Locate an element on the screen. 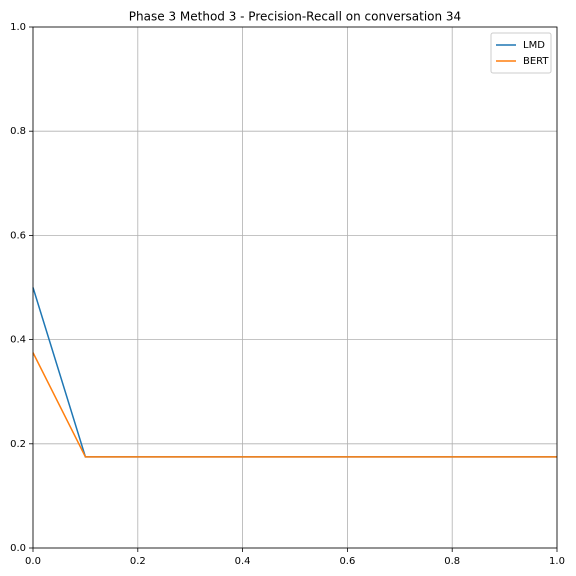 The width and height of the screenshot is (576, 576). y-tick-label: 0.2 is located at coordinates (18, 444).